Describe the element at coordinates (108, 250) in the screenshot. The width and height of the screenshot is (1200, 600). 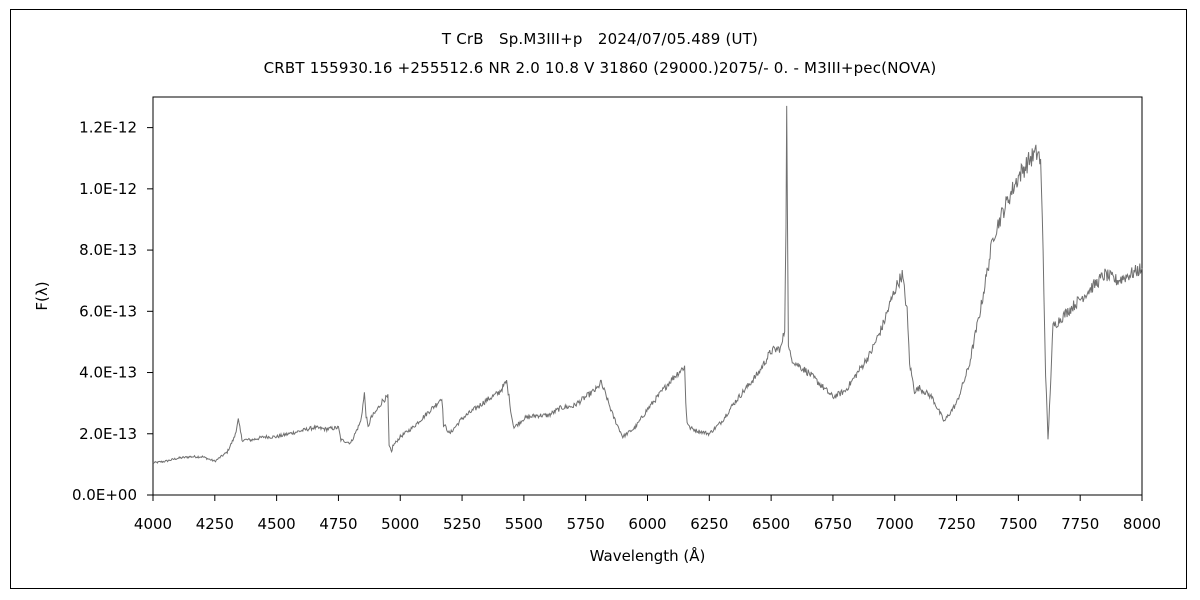
I see `y-tick-label: 8.0E-13` at that location.